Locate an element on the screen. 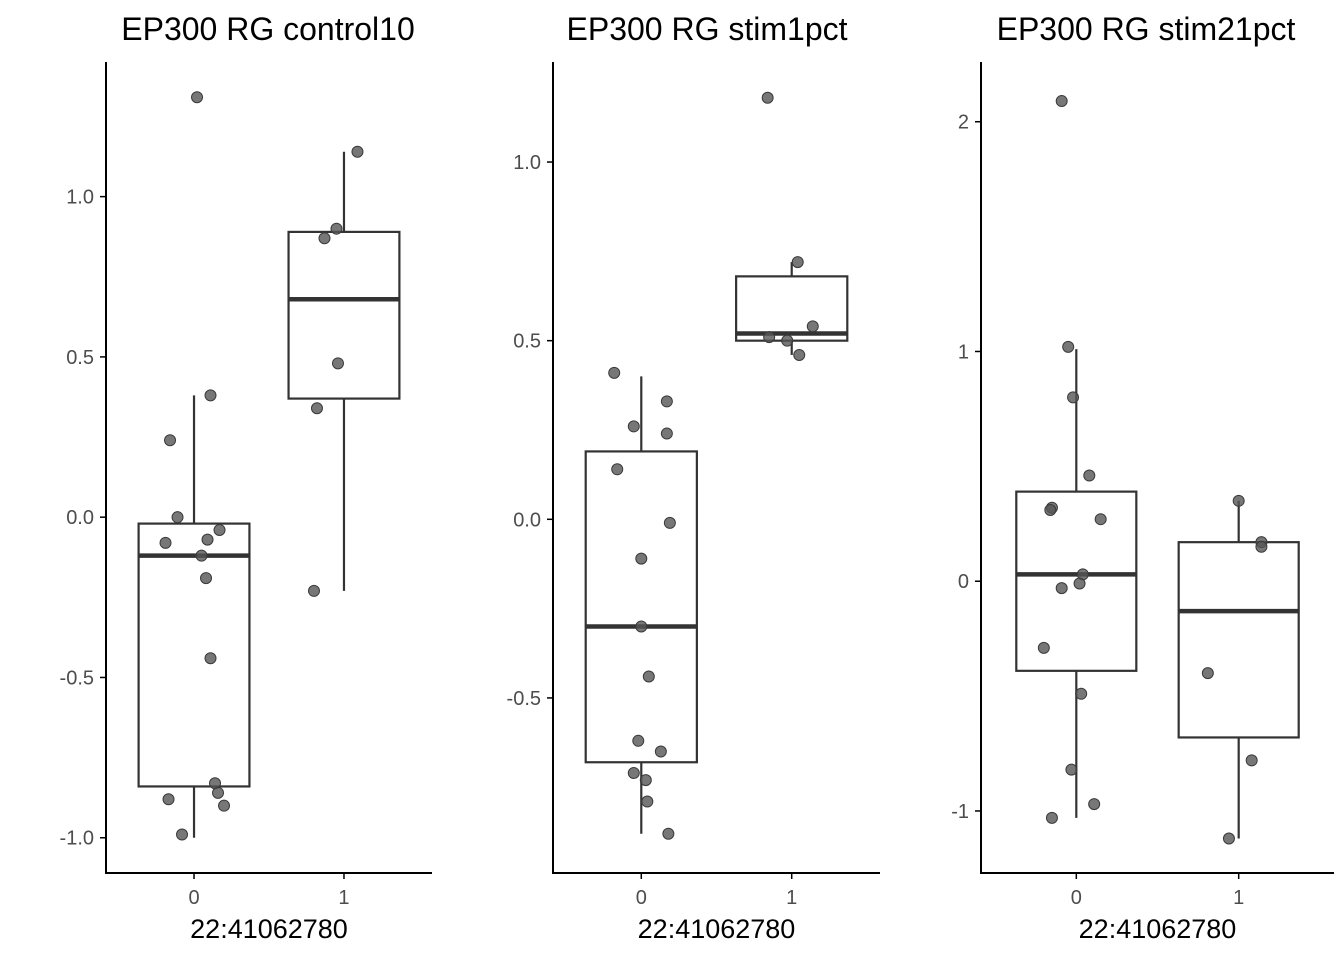  y-tick-label: -1.0 is located at coordinates (77, 839).